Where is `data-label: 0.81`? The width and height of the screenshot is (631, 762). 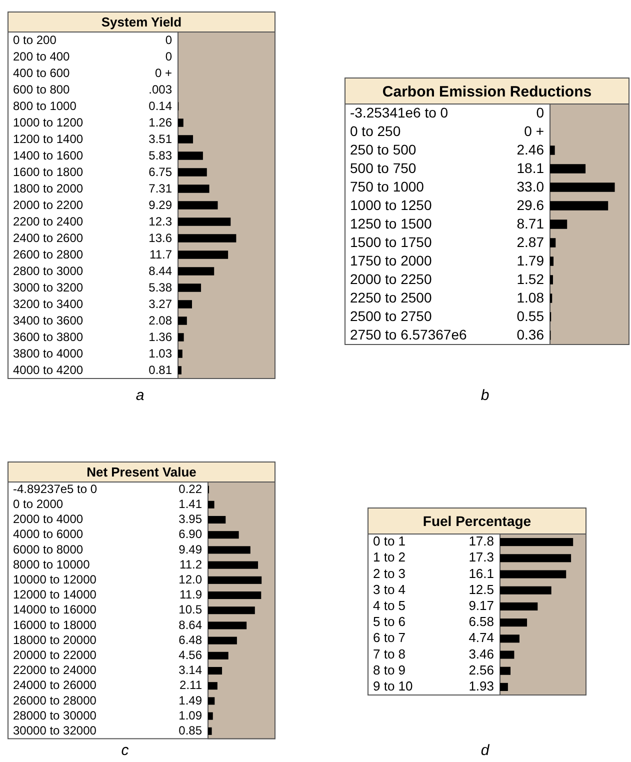 data-label: 0.81 is located at coordinates (160, 369).